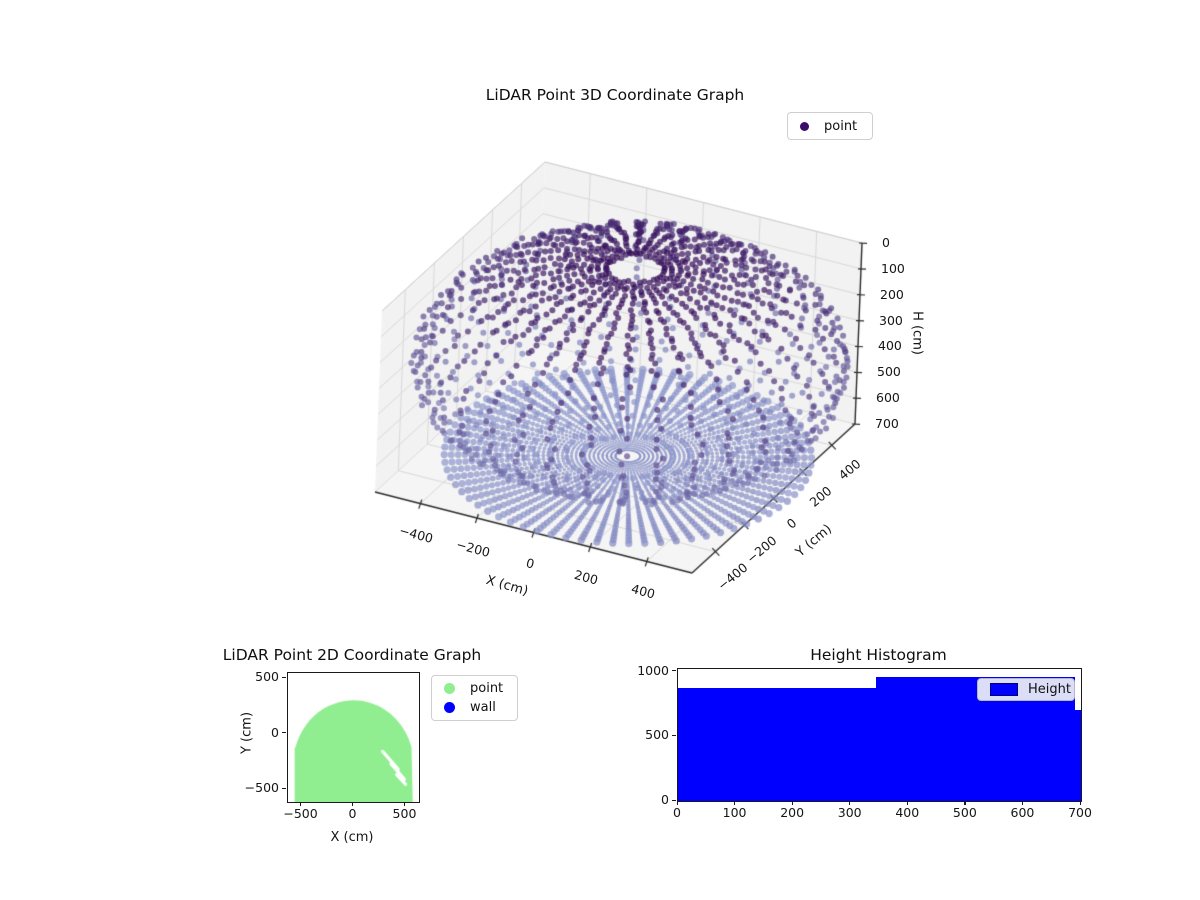 Image resolution: width=1200 pixels, height=900 pixels. I want to click on tick-label: 700, so click(1080, 812).